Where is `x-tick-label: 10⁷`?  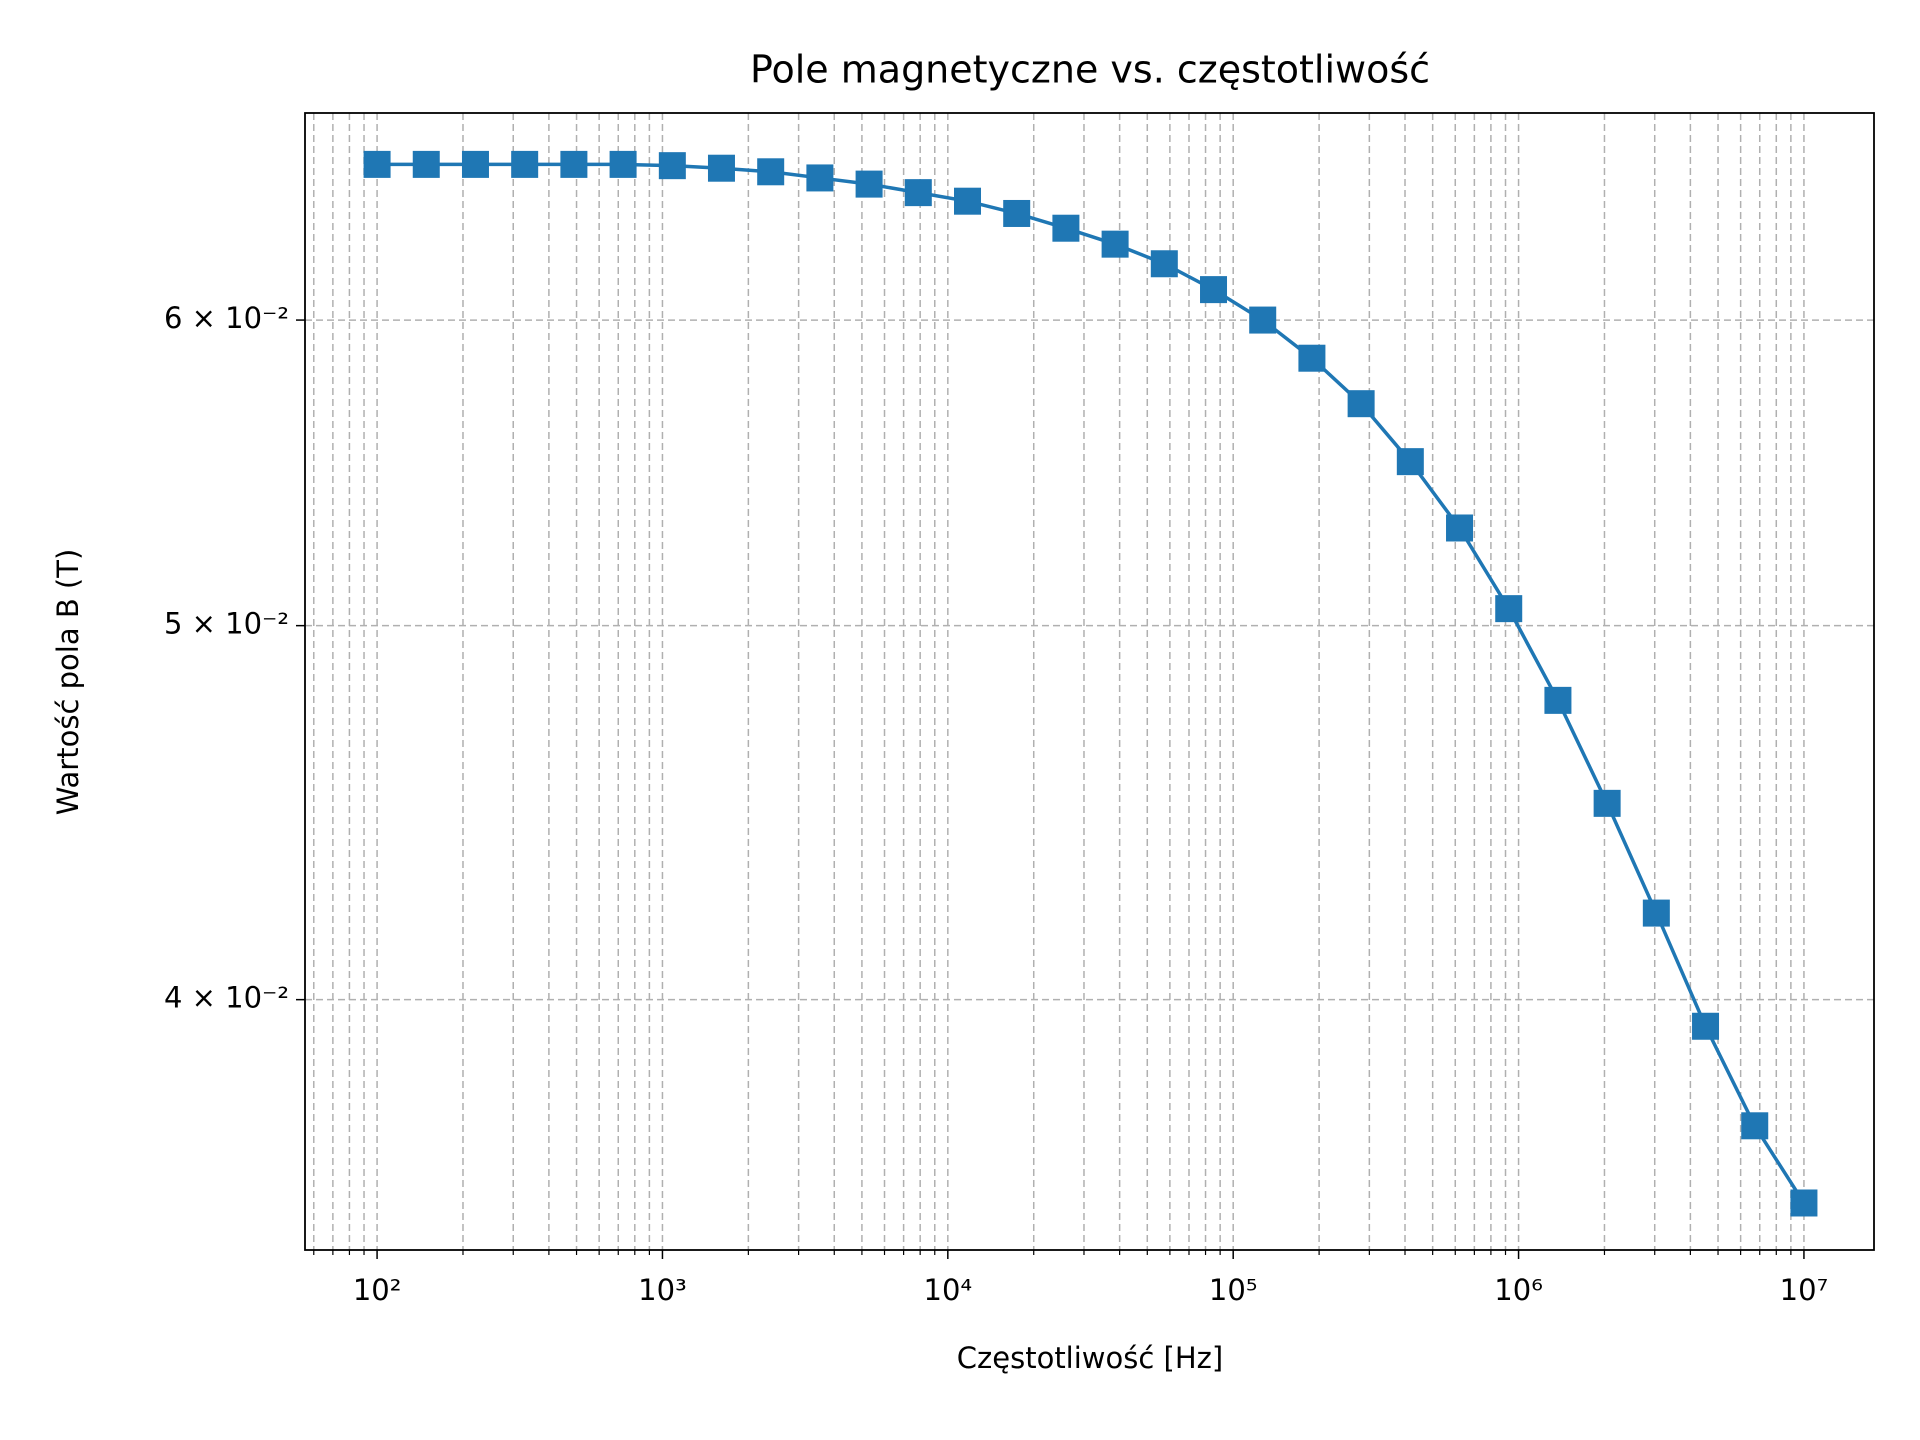
x-tick-label: 10⁷ is located at coordinates (1804, 1290).